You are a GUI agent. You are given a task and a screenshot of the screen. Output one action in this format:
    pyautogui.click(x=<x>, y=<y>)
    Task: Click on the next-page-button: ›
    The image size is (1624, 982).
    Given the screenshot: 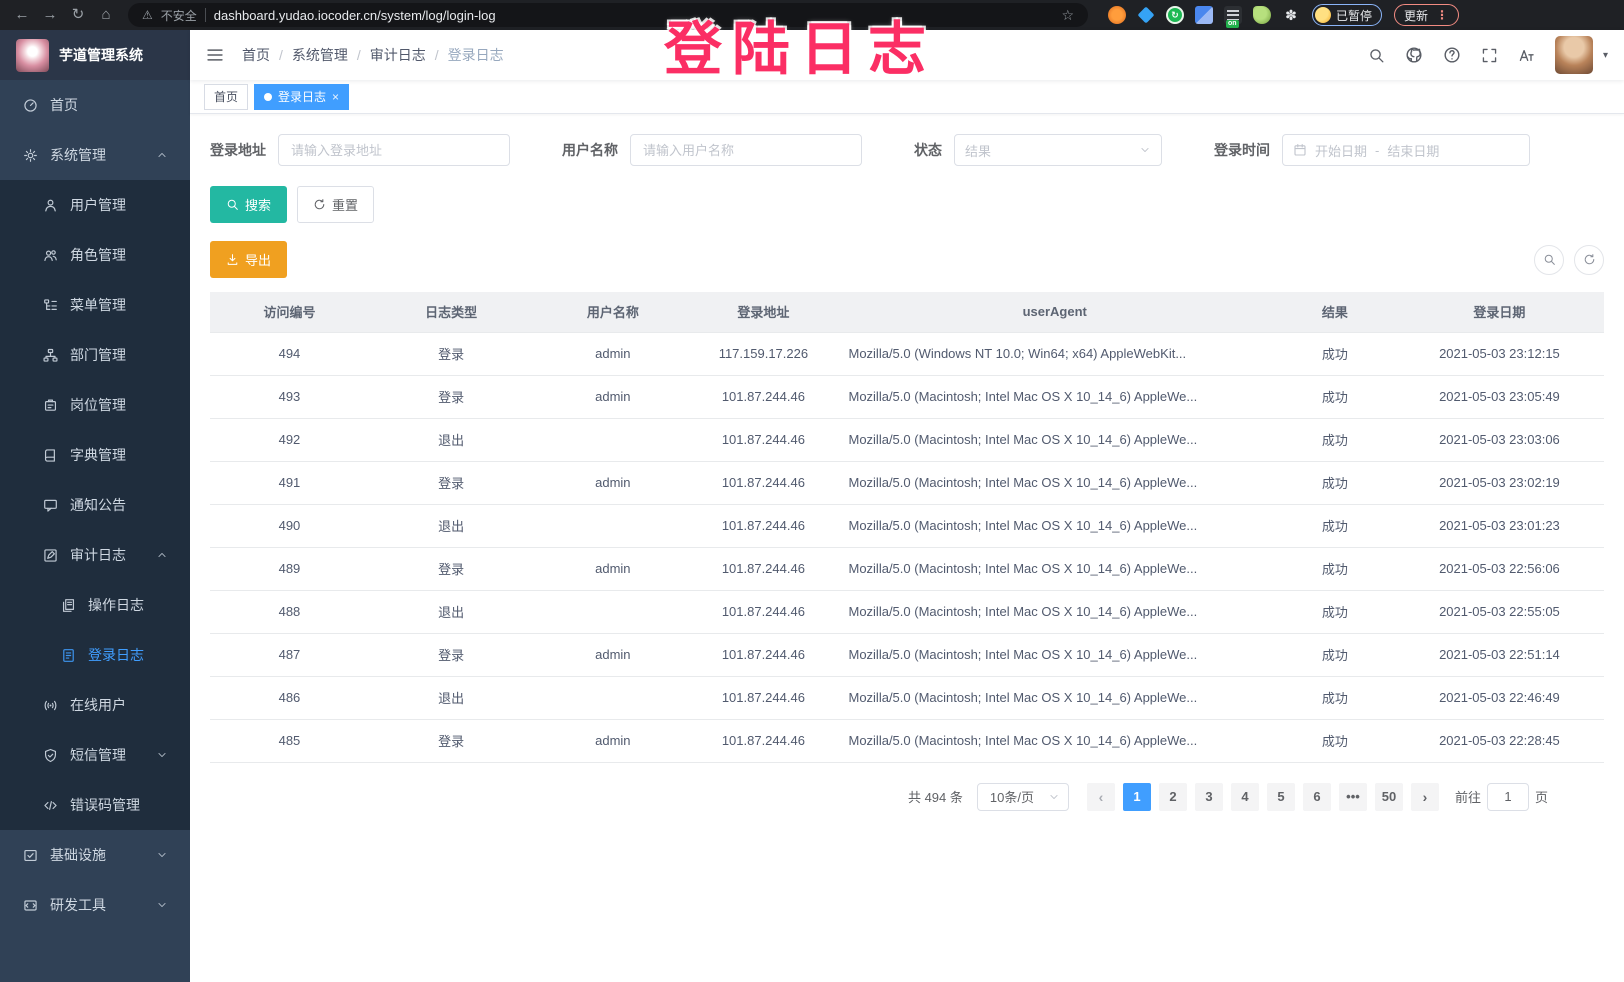 What is the action you would take?
    pyautogui.click(x=1424, y=796)
    